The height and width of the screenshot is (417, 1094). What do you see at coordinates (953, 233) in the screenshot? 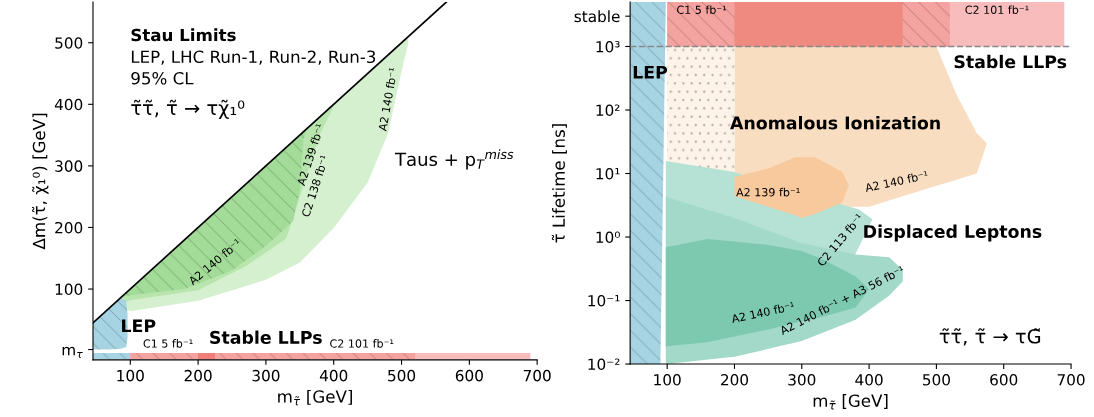
I see `annotation: Displaced Leptons` at bounding box center [953, 233].